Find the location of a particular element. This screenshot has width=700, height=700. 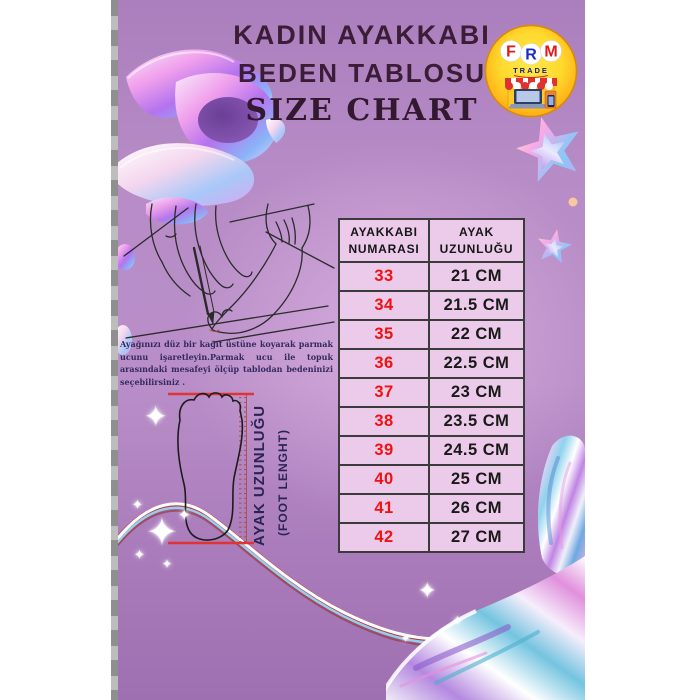

logo-trade-label: TRADE is located at coordinates (531, 70).